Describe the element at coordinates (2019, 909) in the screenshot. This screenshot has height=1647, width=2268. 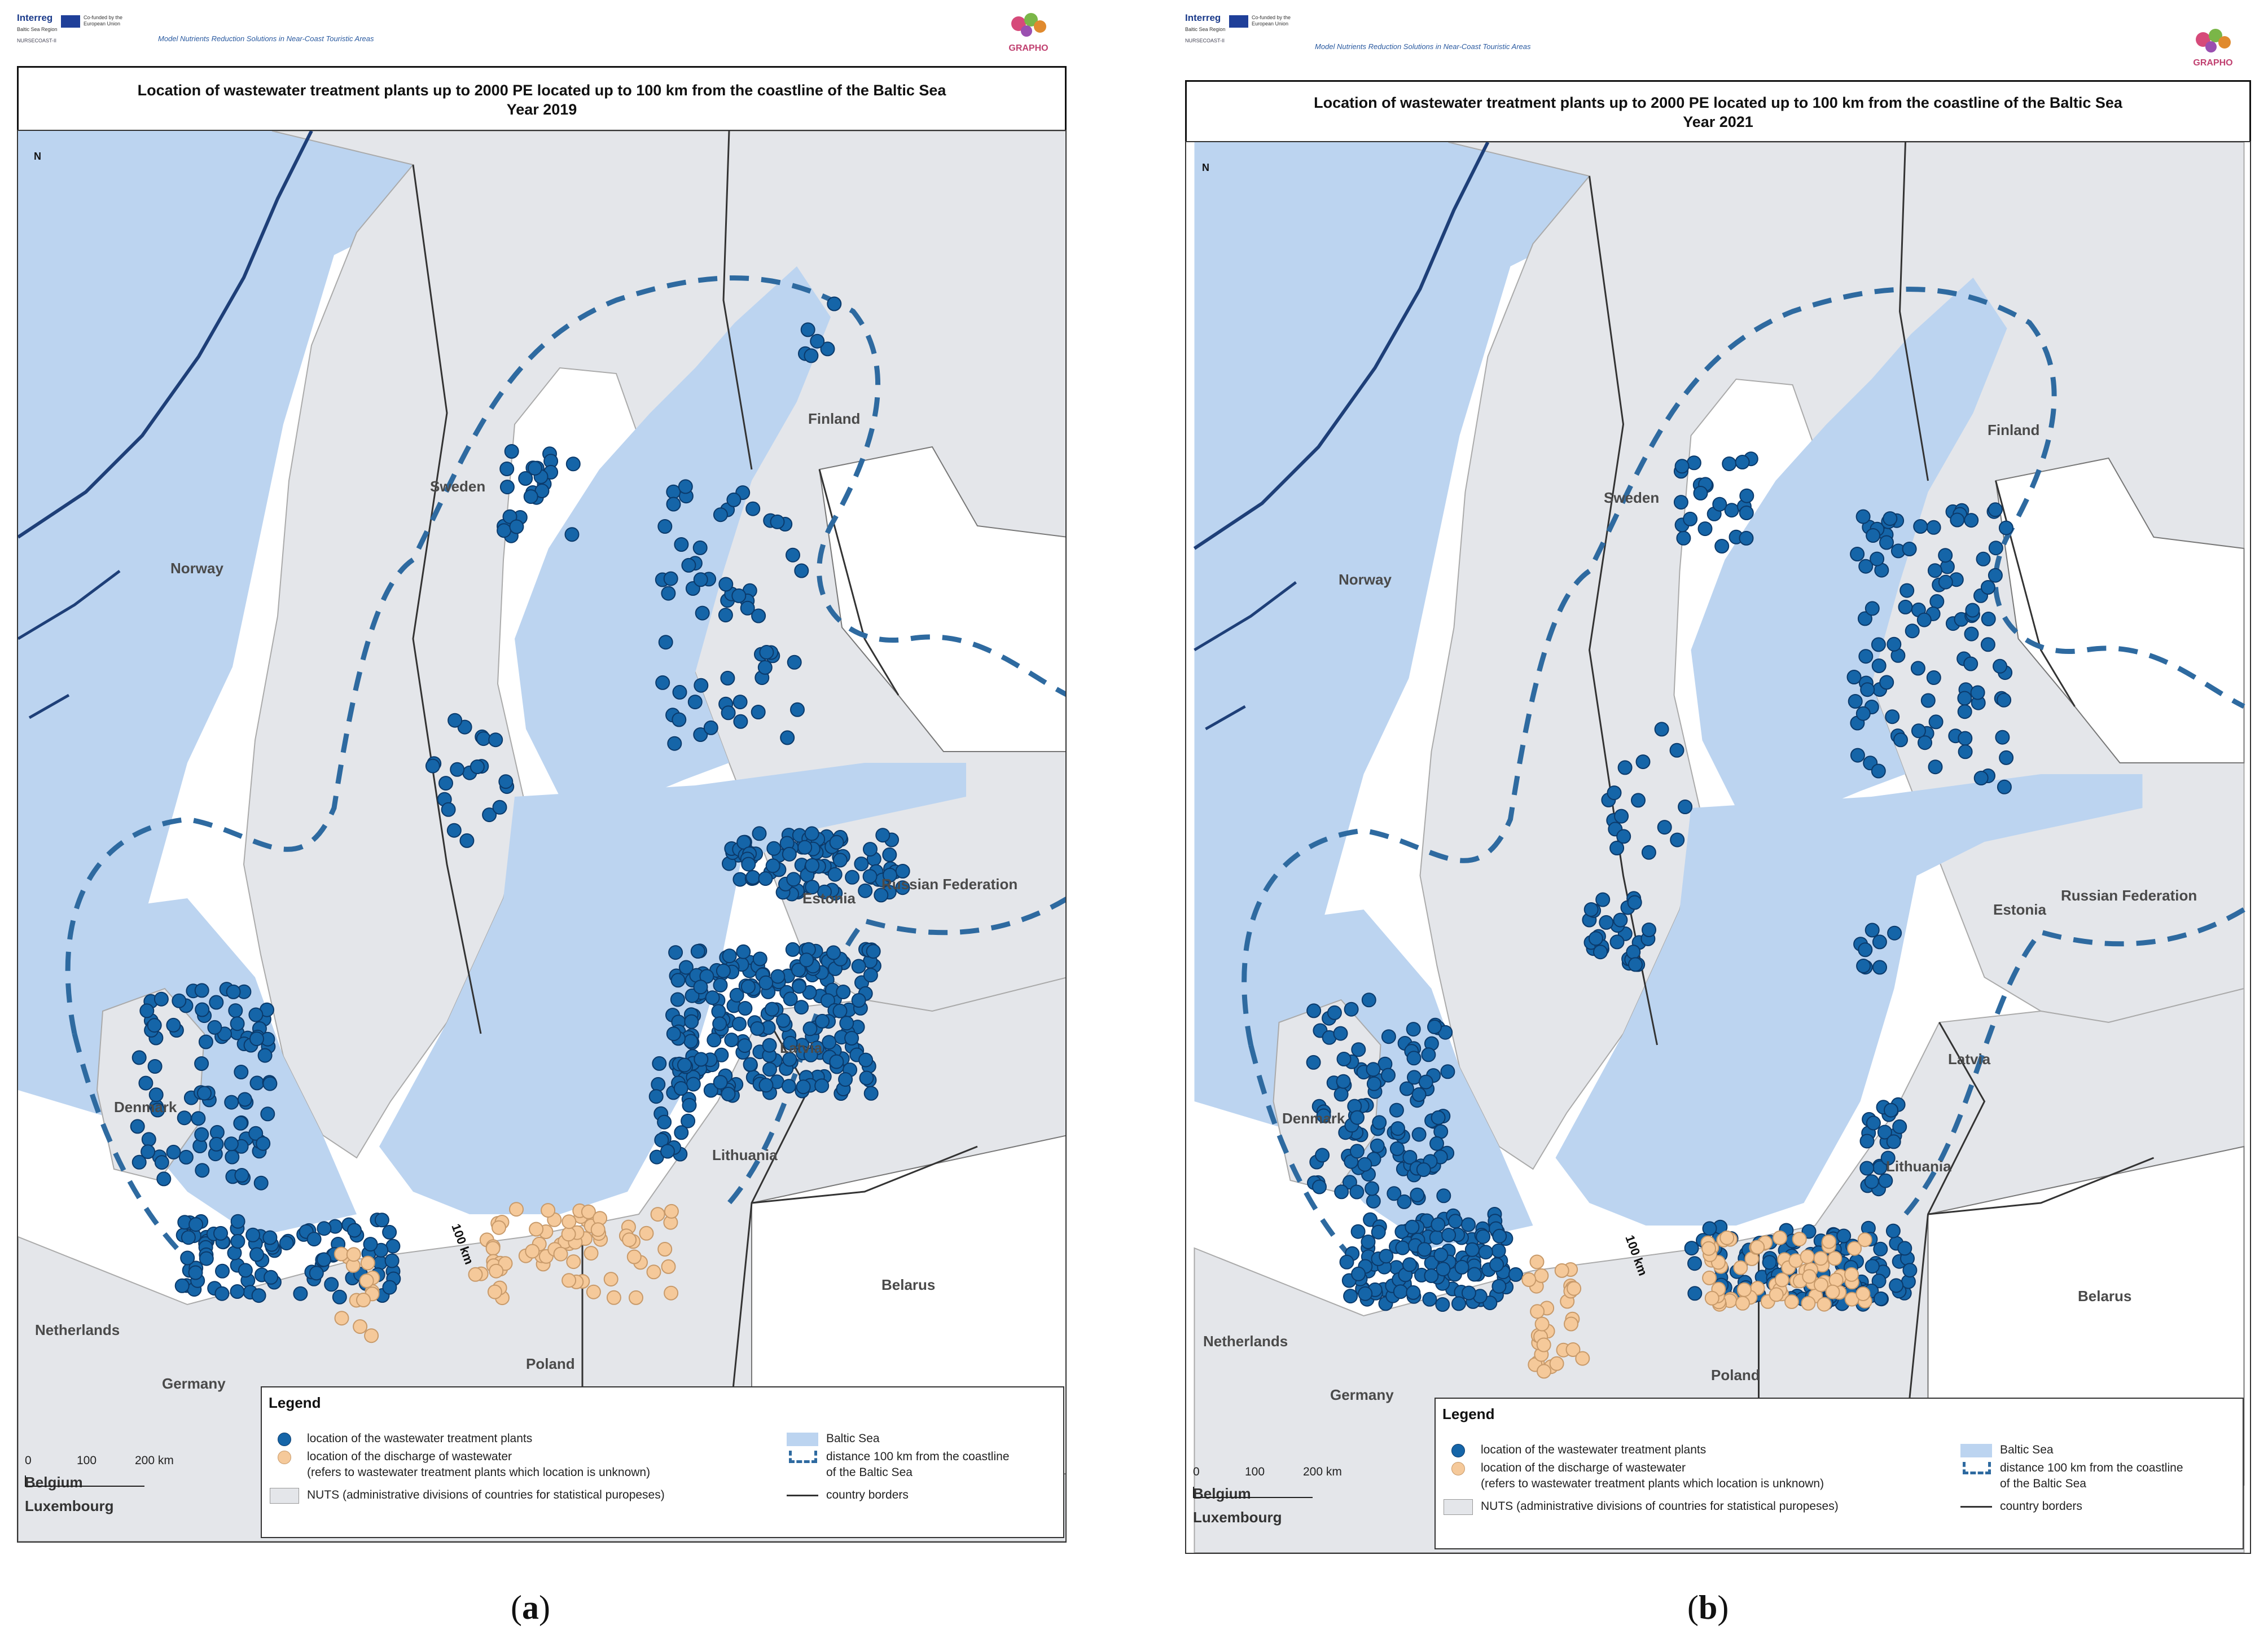
I see `label-estonia: Estonia` at that location.